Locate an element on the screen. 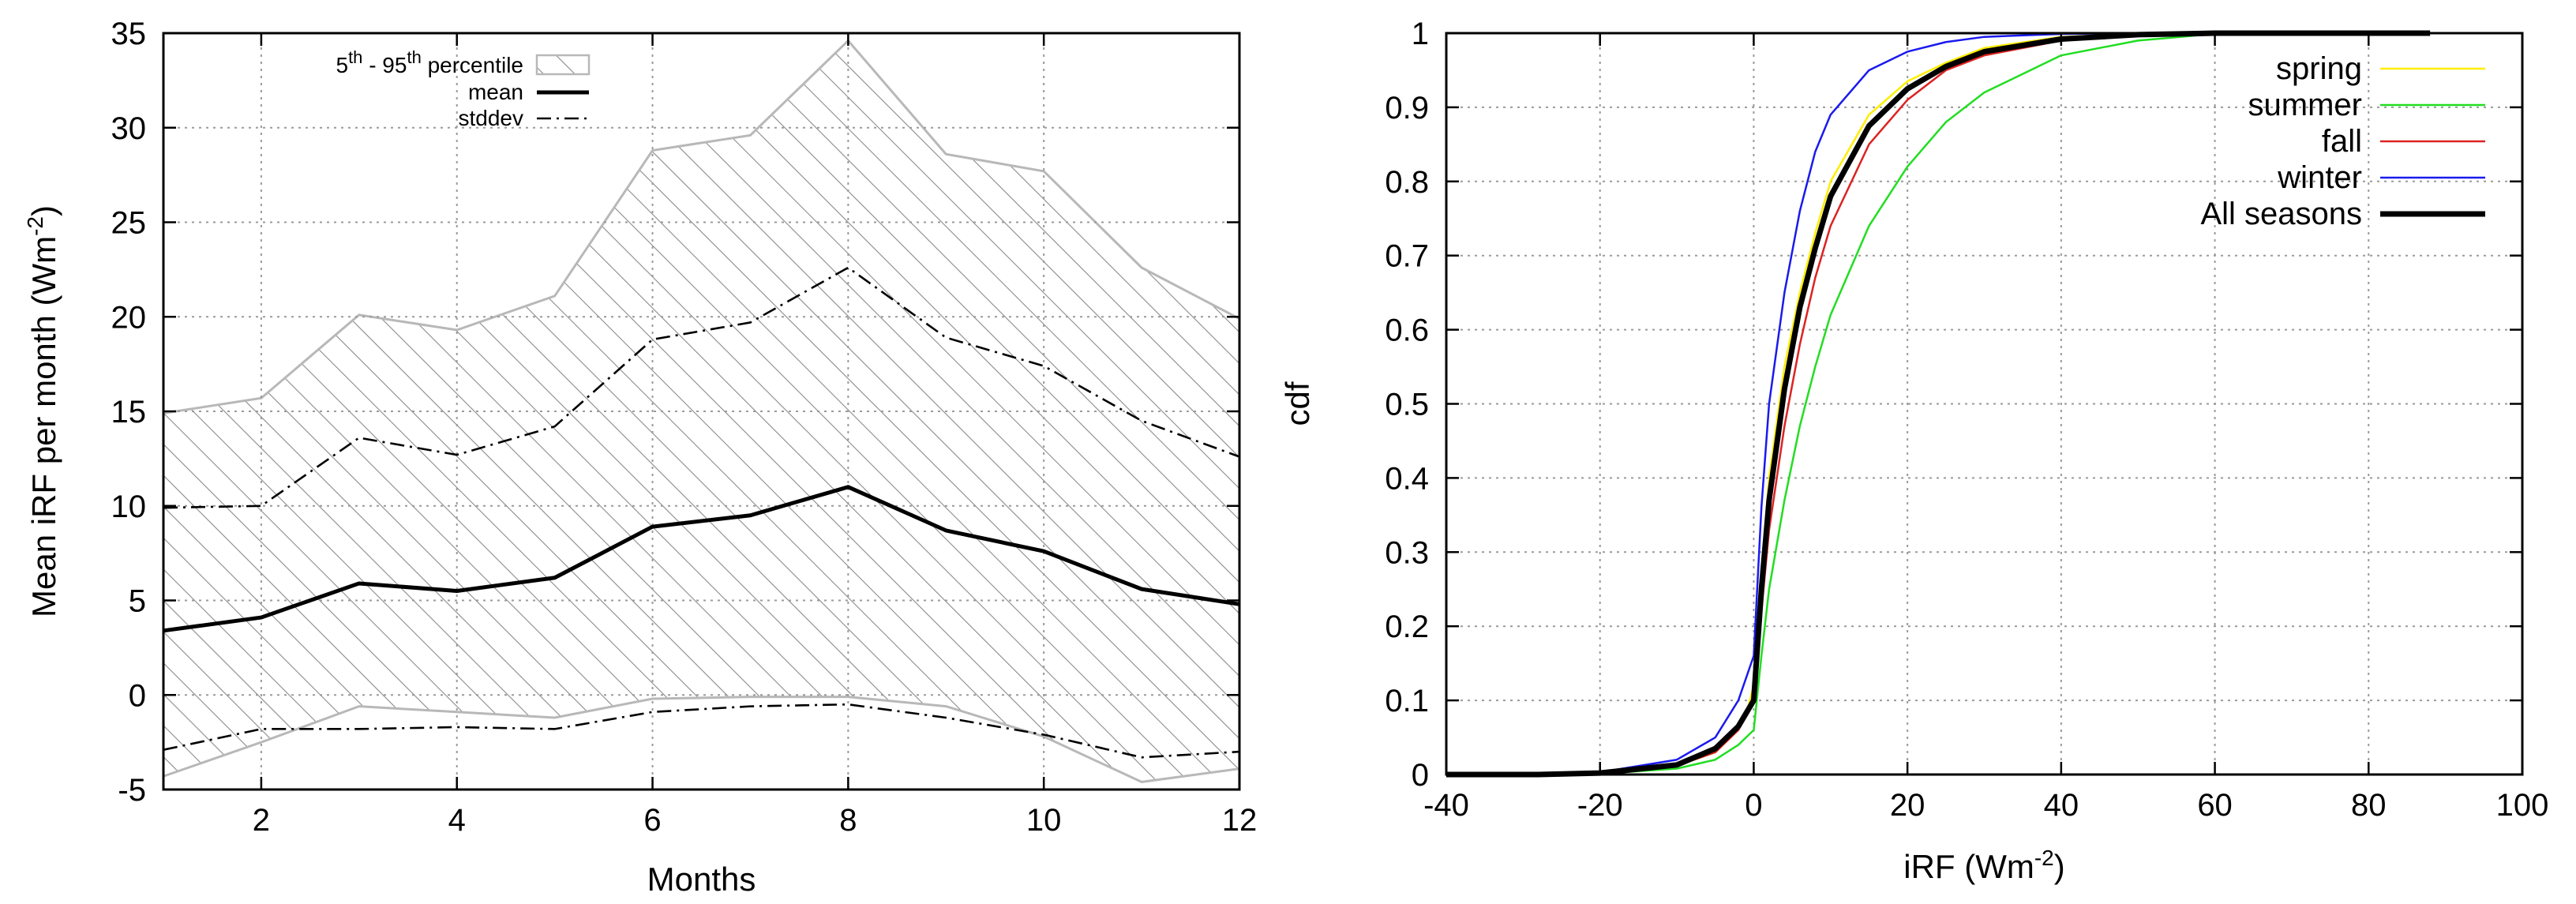  x-tick-label: 80 is located at coordinates (2369, 805).